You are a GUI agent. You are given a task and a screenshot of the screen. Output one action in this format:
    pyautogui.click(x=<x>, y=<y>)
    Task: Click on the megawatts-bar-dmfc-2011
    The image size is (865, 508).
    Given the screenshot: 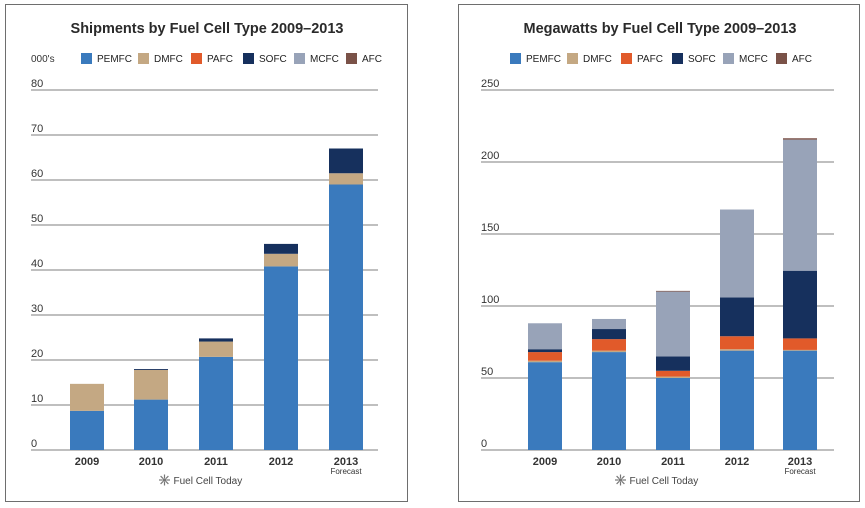 What is the action you would take?
    pyautogui.click(x=673, y=377)
    